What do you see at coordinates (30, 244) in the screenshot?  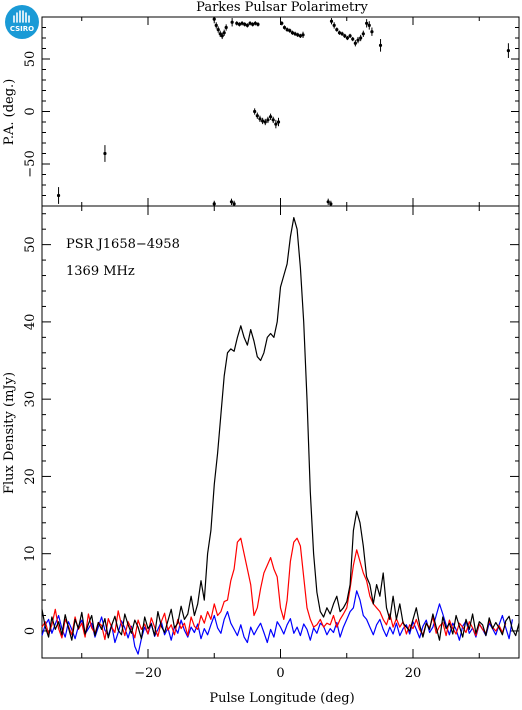 I see `profile-ytick-label: 50` at bounding box center [30, 244].